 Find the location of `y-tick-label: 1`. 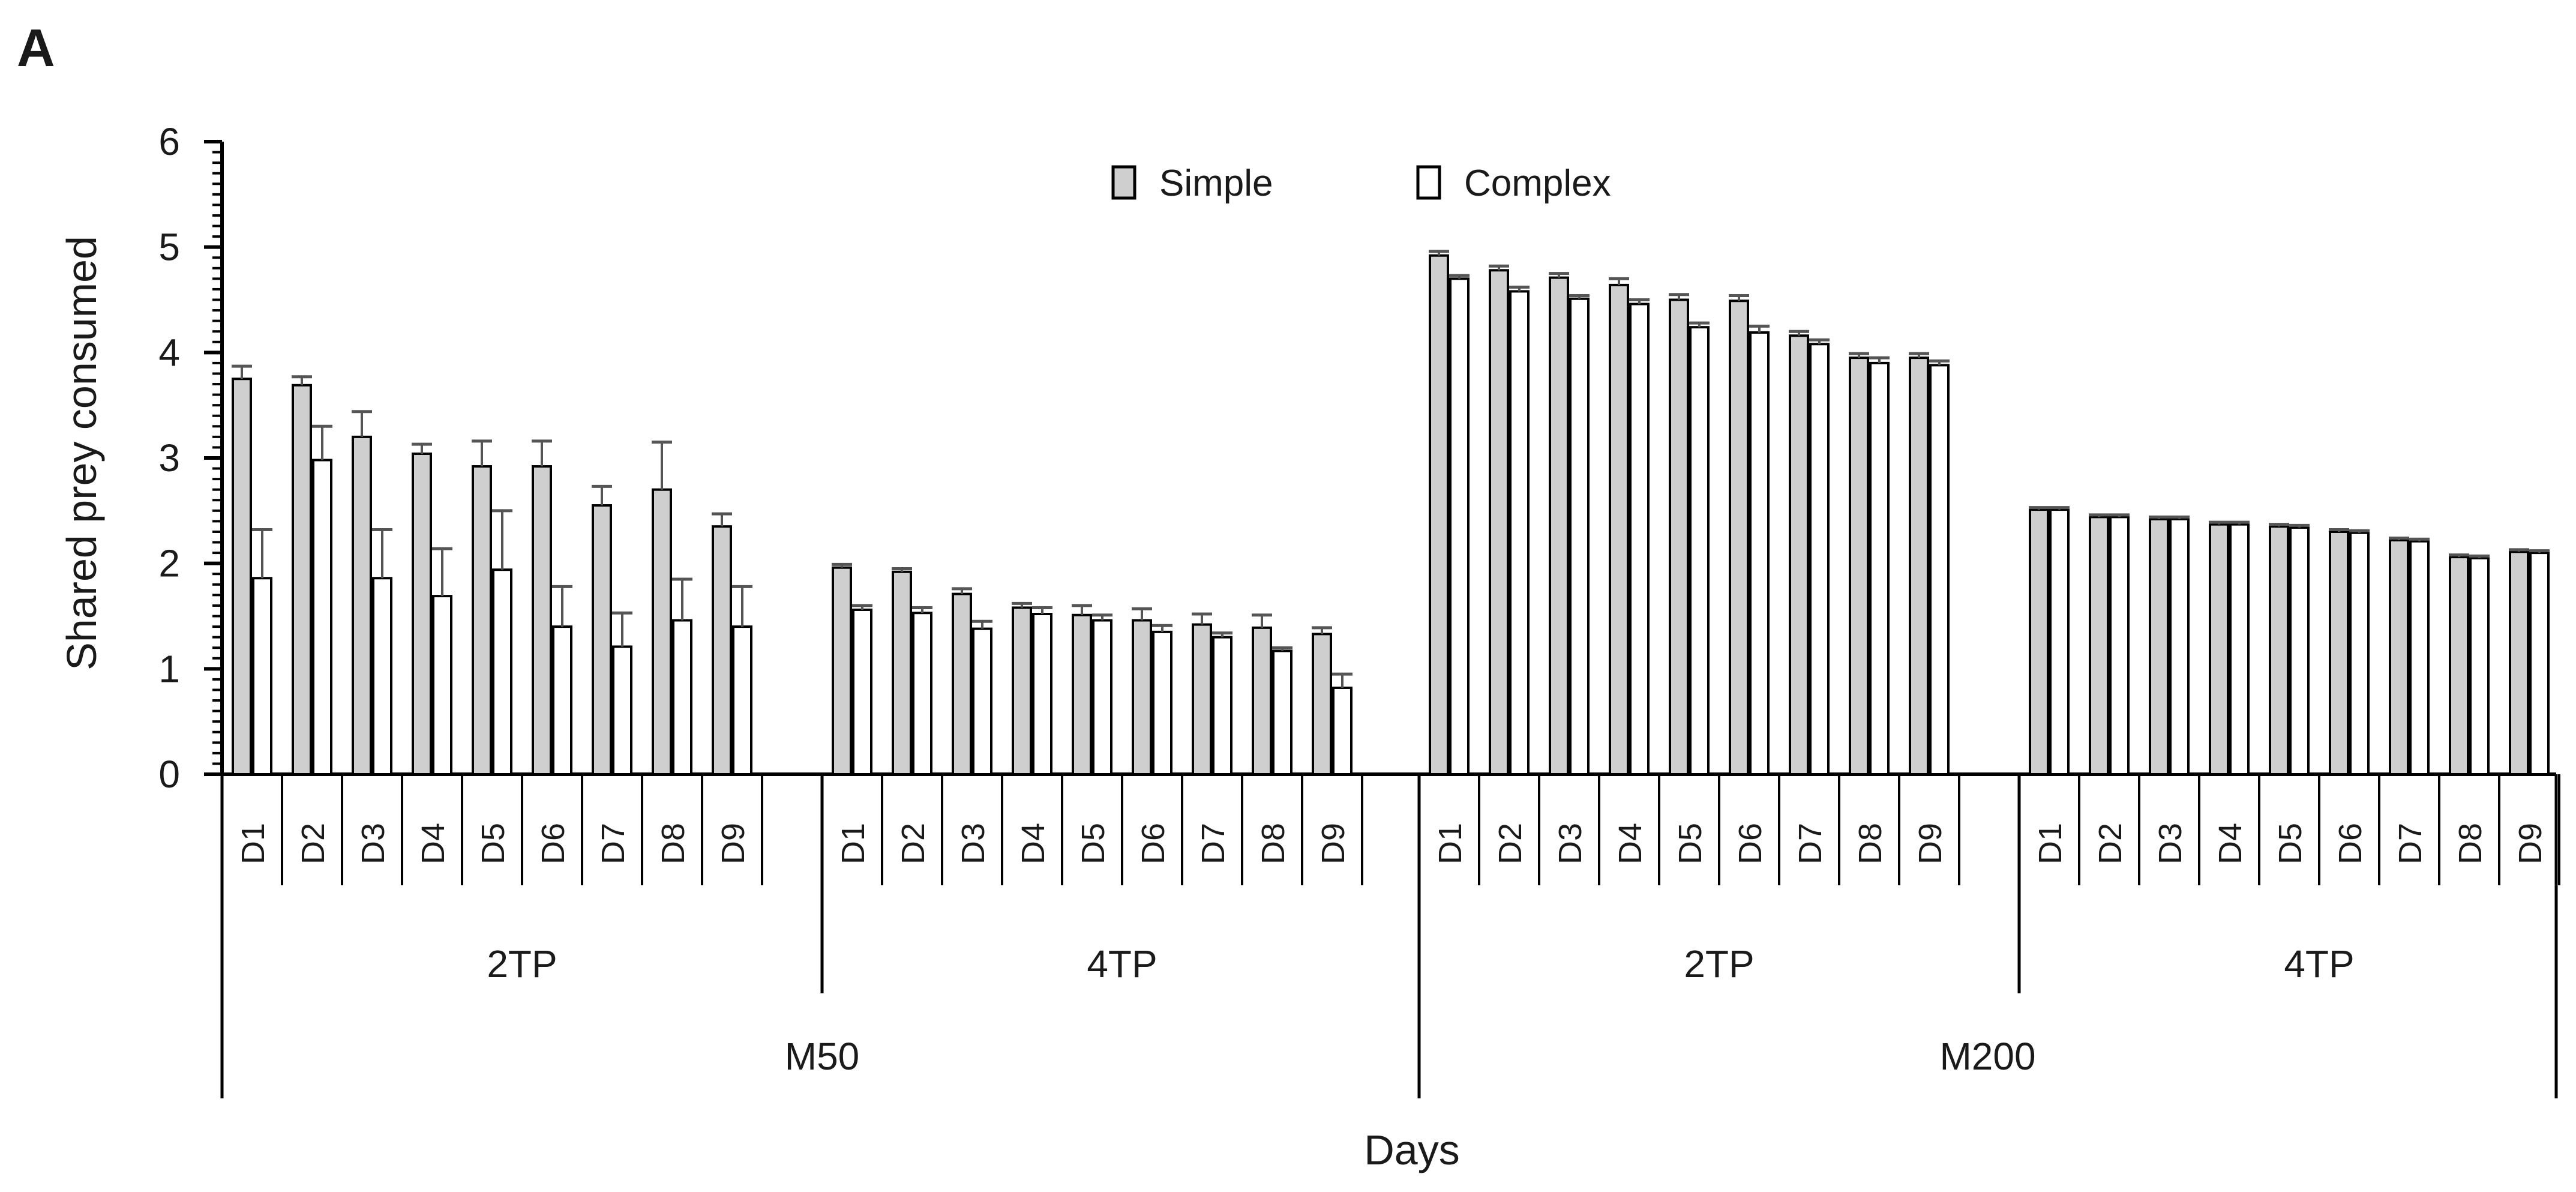

y-tick-label: 1 is located at coordinates (169, 668).